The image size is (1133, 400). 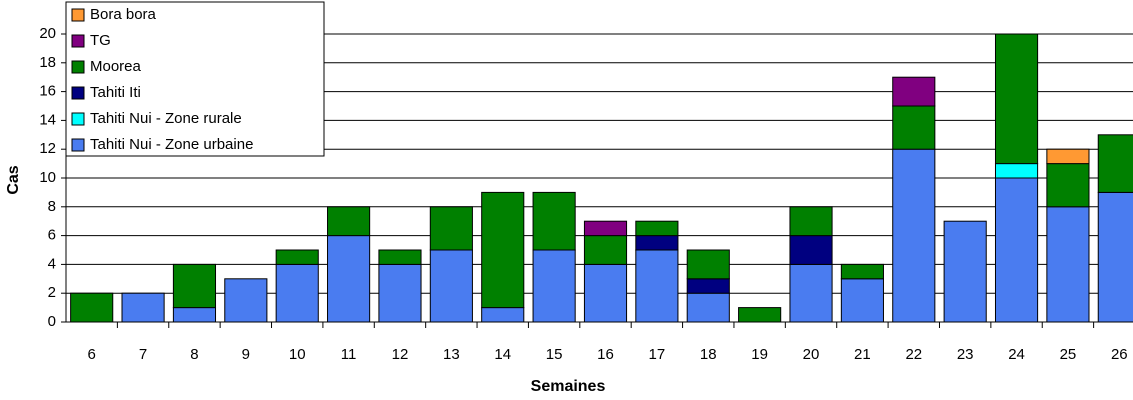 What do you see at coordinates (1016, 354) in the screenshot?
I see `x-tick-label: 24` at bounding box center [1016, 354].